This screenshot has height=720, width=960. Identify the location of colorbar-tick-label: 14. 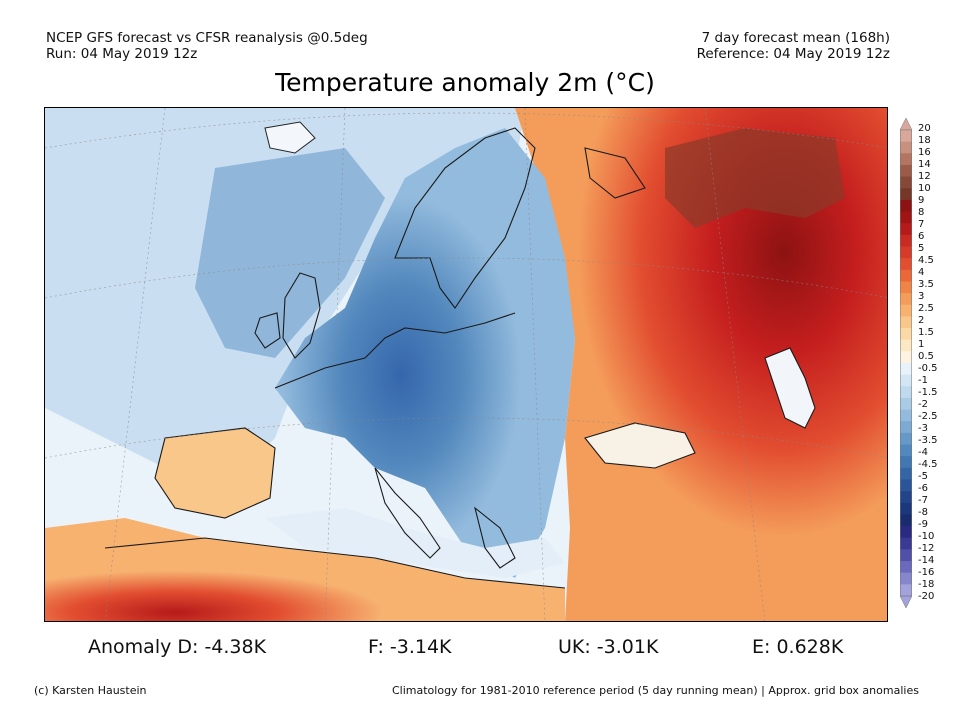
(924, 164).